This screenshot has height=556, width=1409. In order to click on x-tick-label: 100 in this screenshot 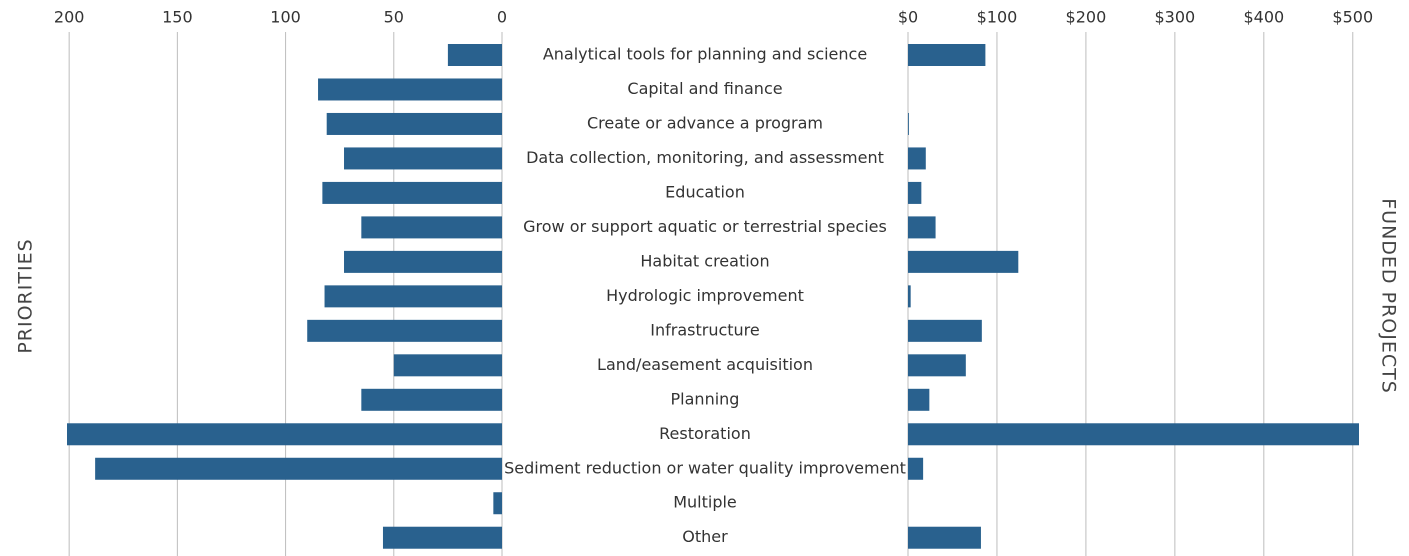, I will do `click(285, 17)`.